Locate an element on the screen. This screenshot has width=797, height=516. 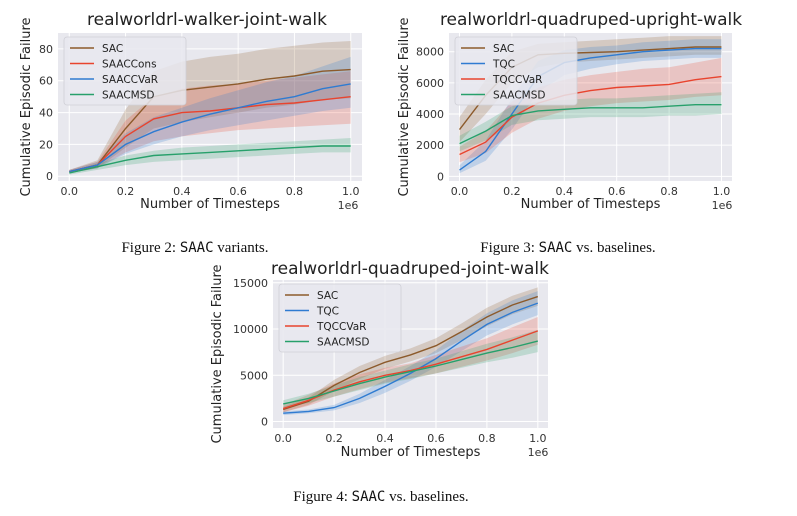
figure-caption-2: Figure 2: SAAC variants. is located at coordinates (194, 248).